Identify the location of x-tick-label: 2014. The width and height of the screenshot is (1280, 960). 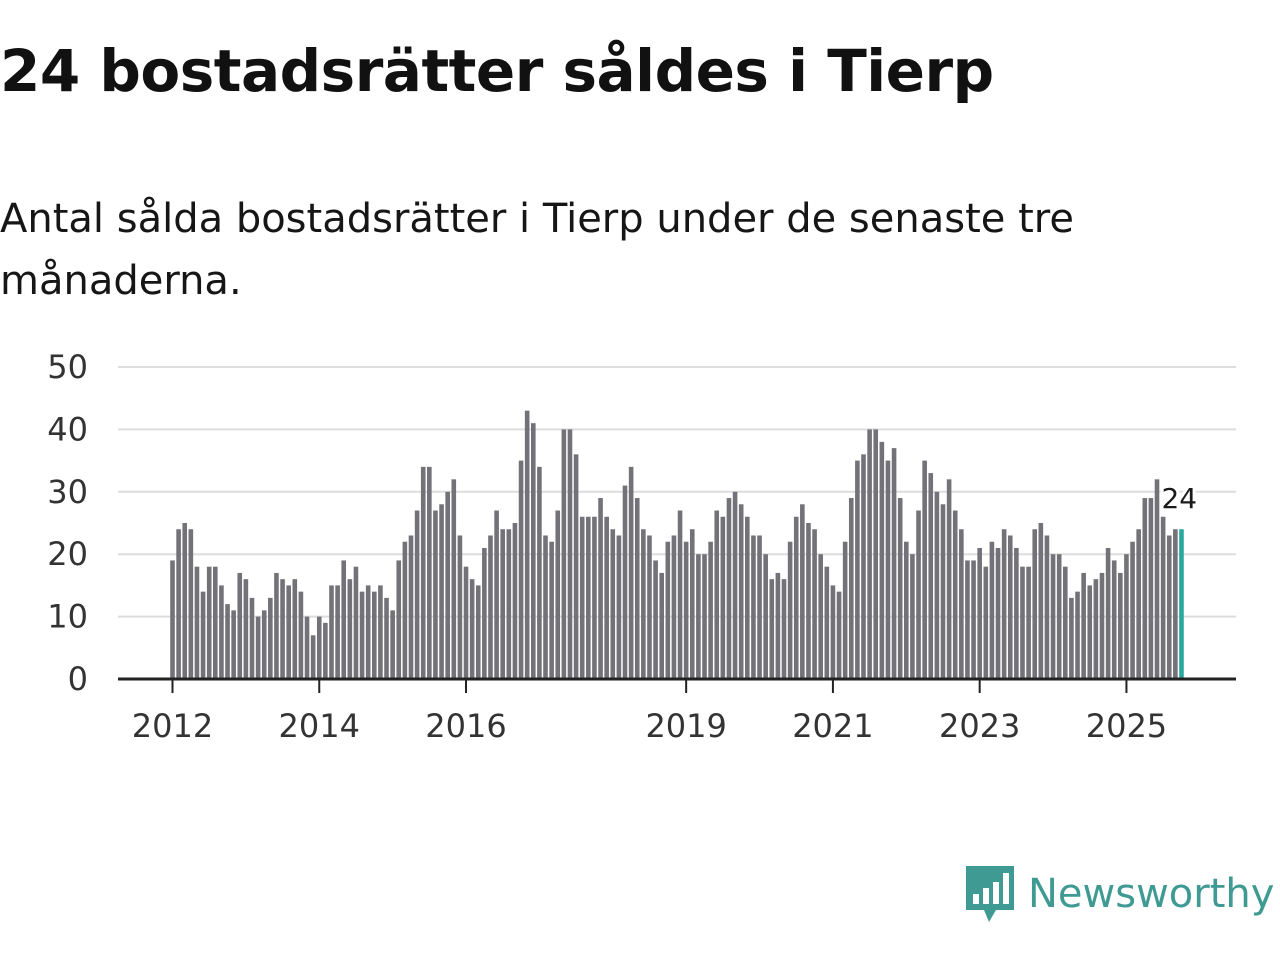
(319, 726).